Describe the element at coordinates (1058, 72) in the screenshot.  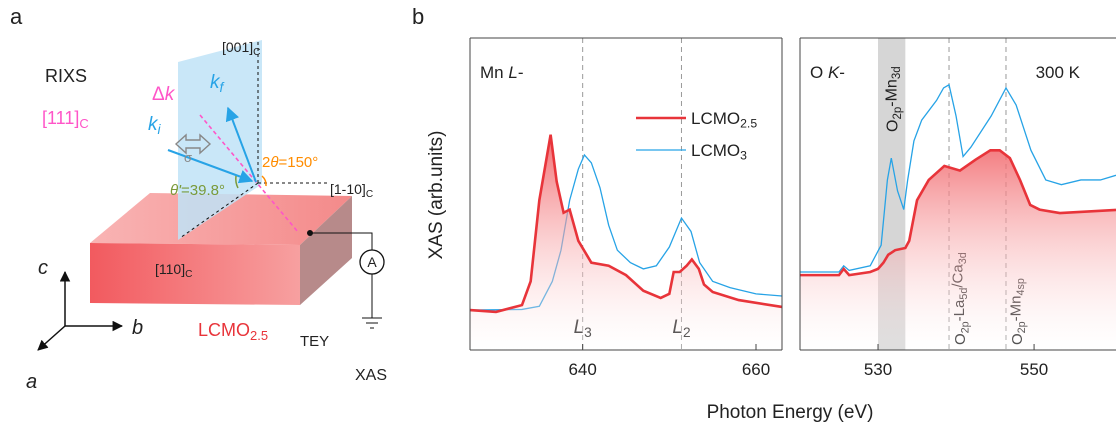
I see `chart-note: 300 K` at that location.